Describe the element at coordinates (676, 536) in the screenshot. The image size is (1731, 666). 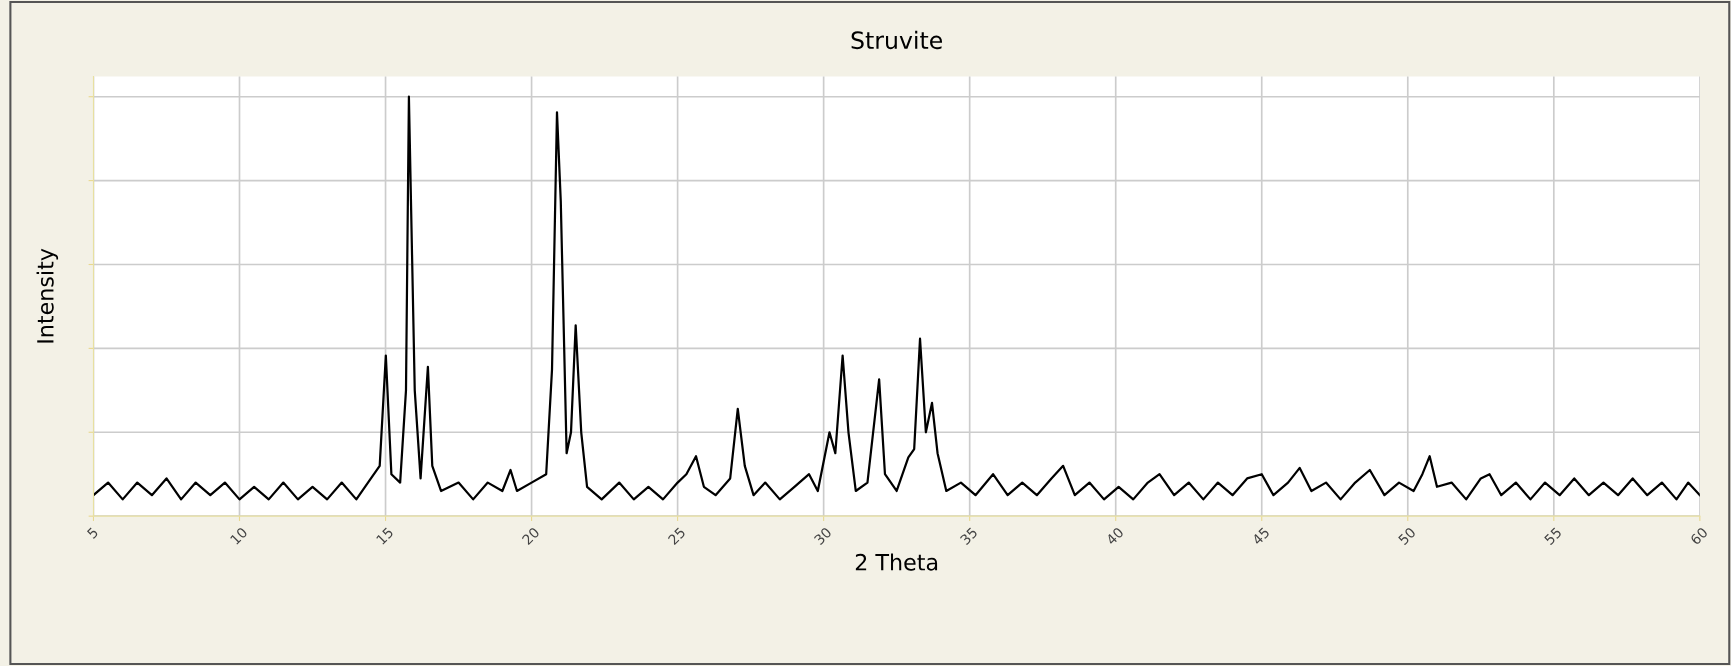
I see `x-tick-label: 25` at that location.